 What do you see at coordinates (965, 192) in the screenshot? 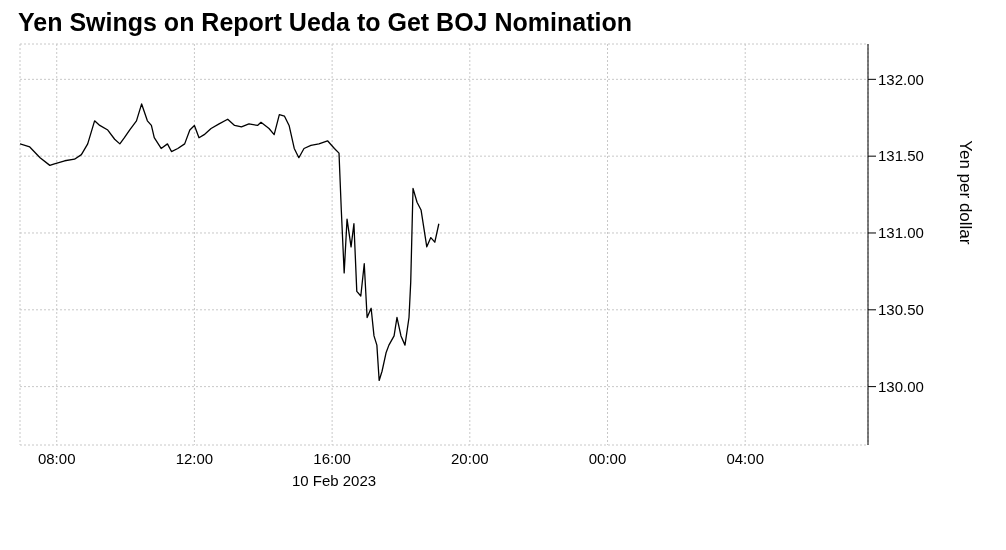
I see `y-axis-title: Yen per dollar` at bounding box center [965, 192].